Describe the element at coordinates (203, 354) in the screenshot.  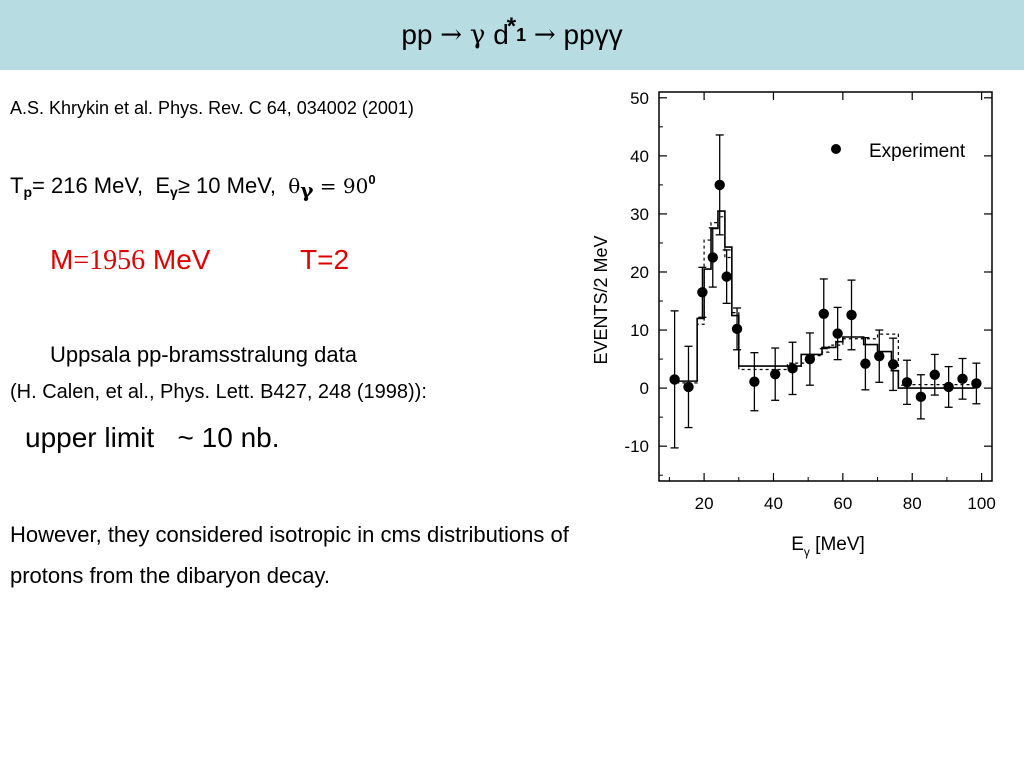
I see `uppsala-text: Uppsala pp-bramsstralung data` at that location.